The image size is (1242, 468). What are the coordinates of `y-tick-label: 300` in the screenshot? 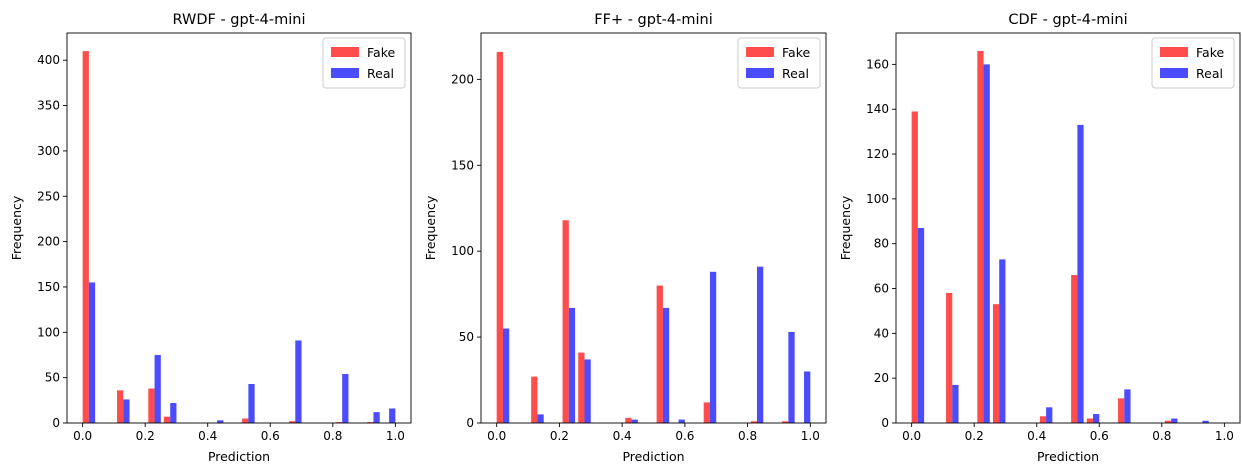 It's located at (48, 151).